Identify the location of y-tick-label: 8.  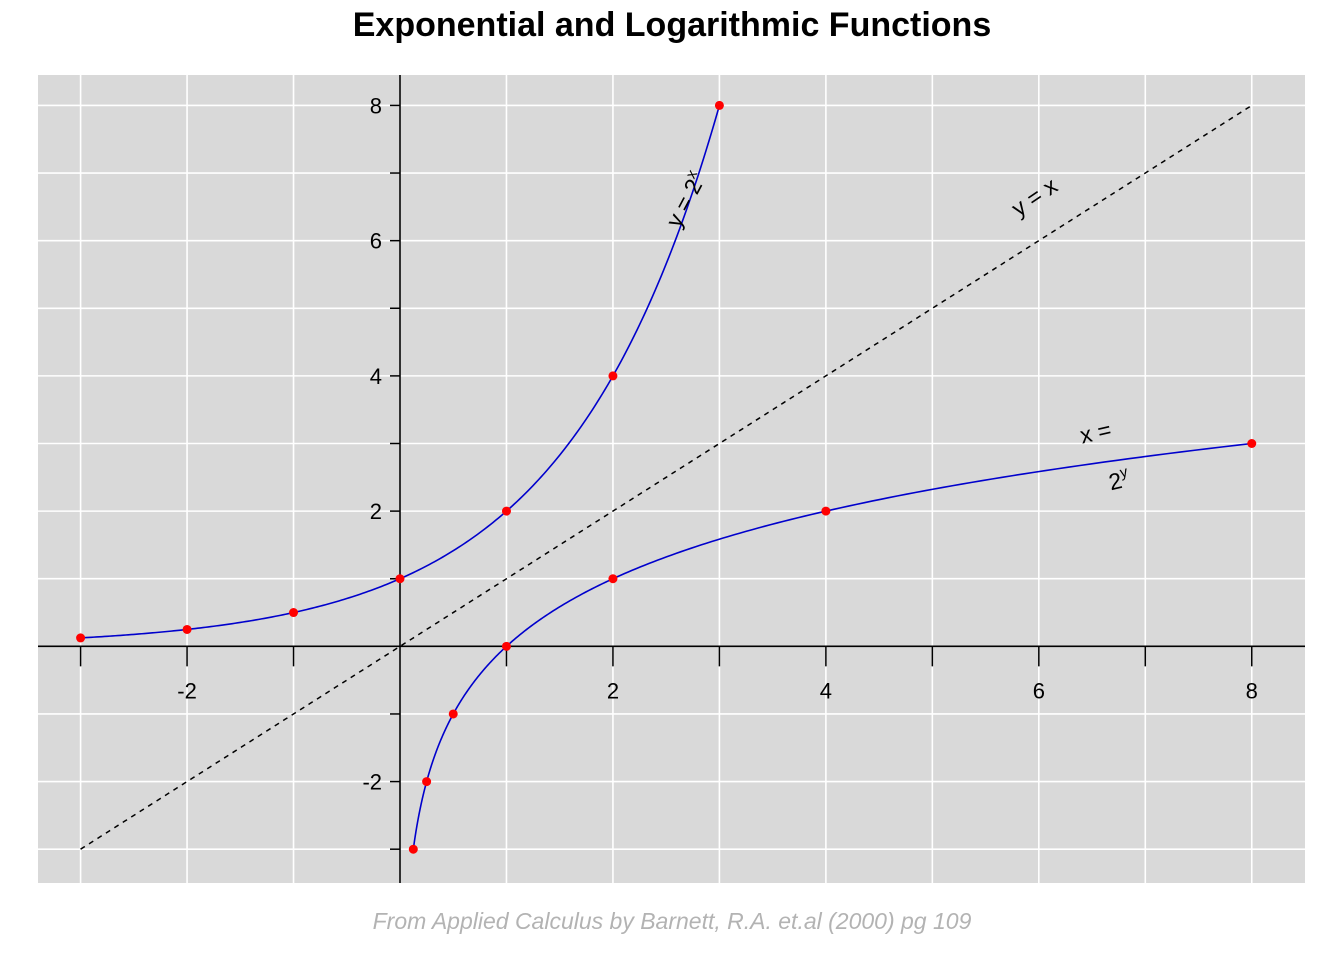
(376, 105).